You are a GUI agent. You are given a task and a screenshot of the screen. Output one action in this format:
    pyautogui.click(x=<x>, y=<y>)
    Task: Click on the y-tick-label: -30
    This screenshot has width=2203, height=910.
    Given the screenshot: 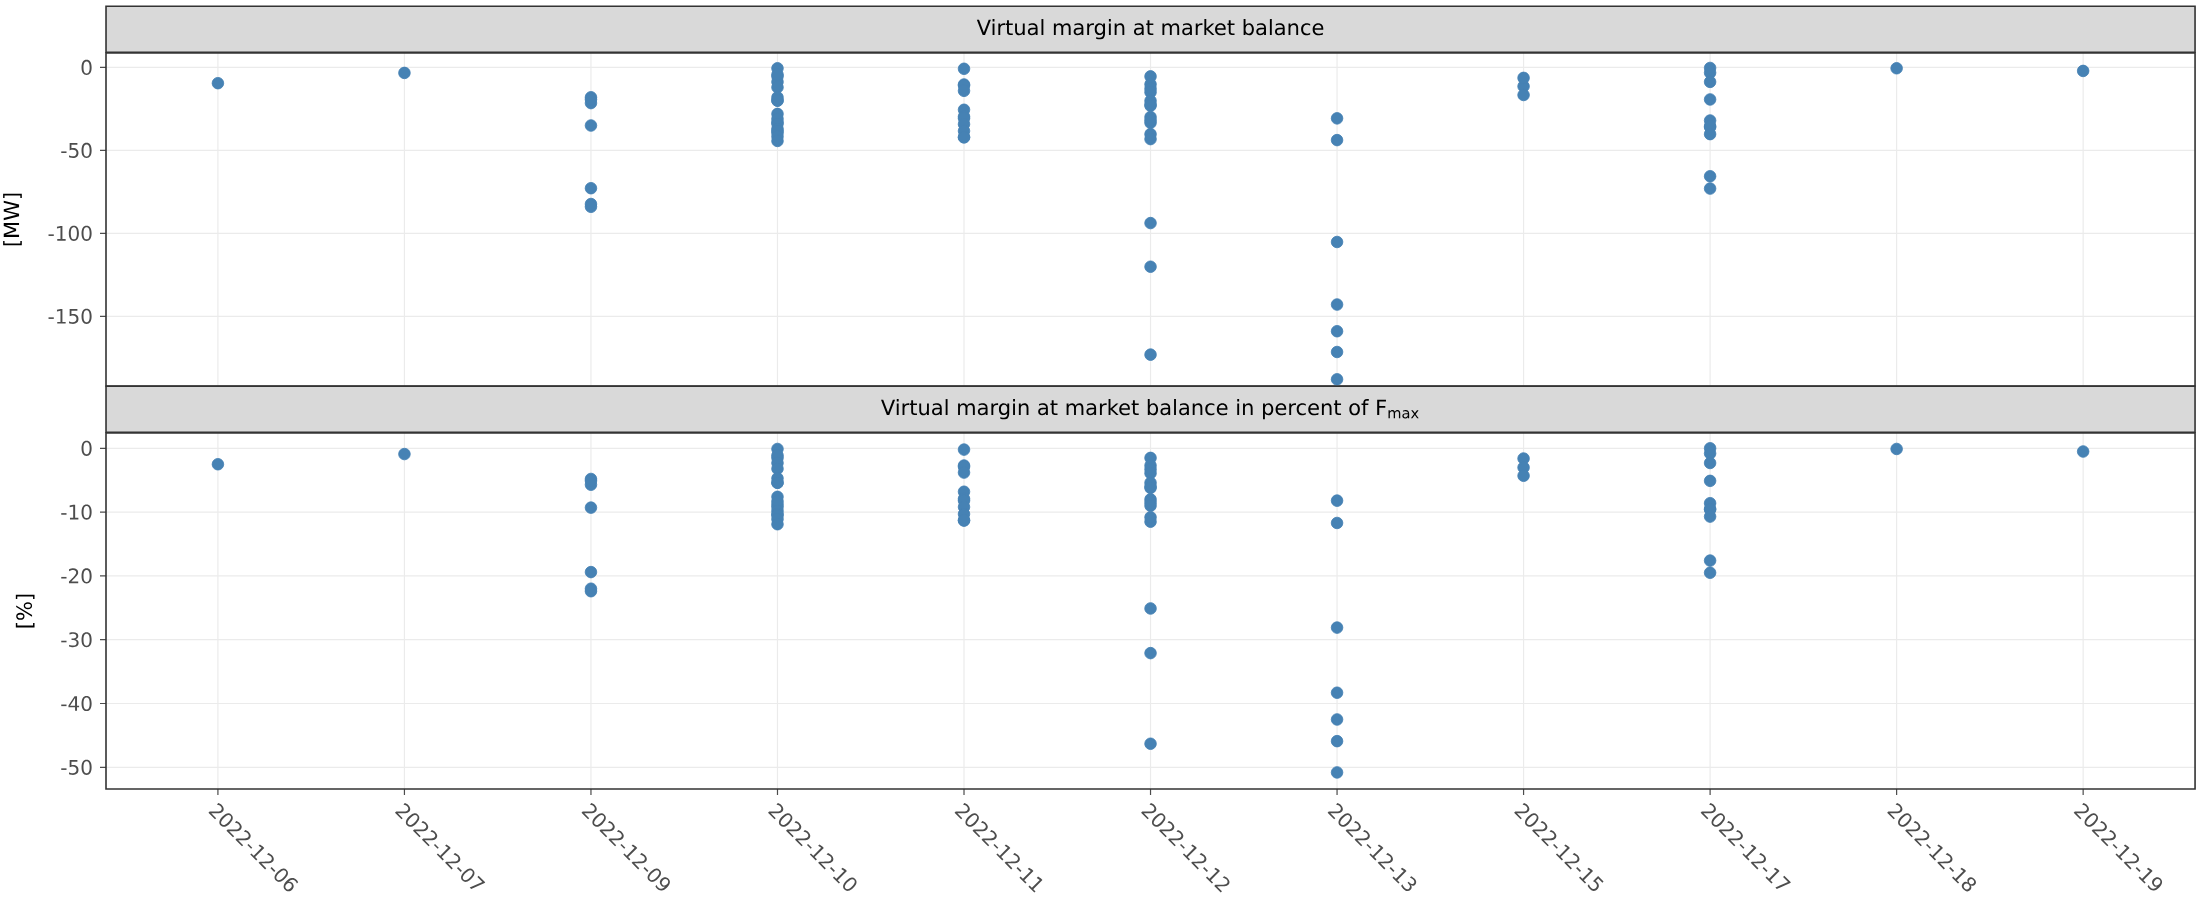 What is the action you would take?
    pyautogui.click(x=76, y=640)
    